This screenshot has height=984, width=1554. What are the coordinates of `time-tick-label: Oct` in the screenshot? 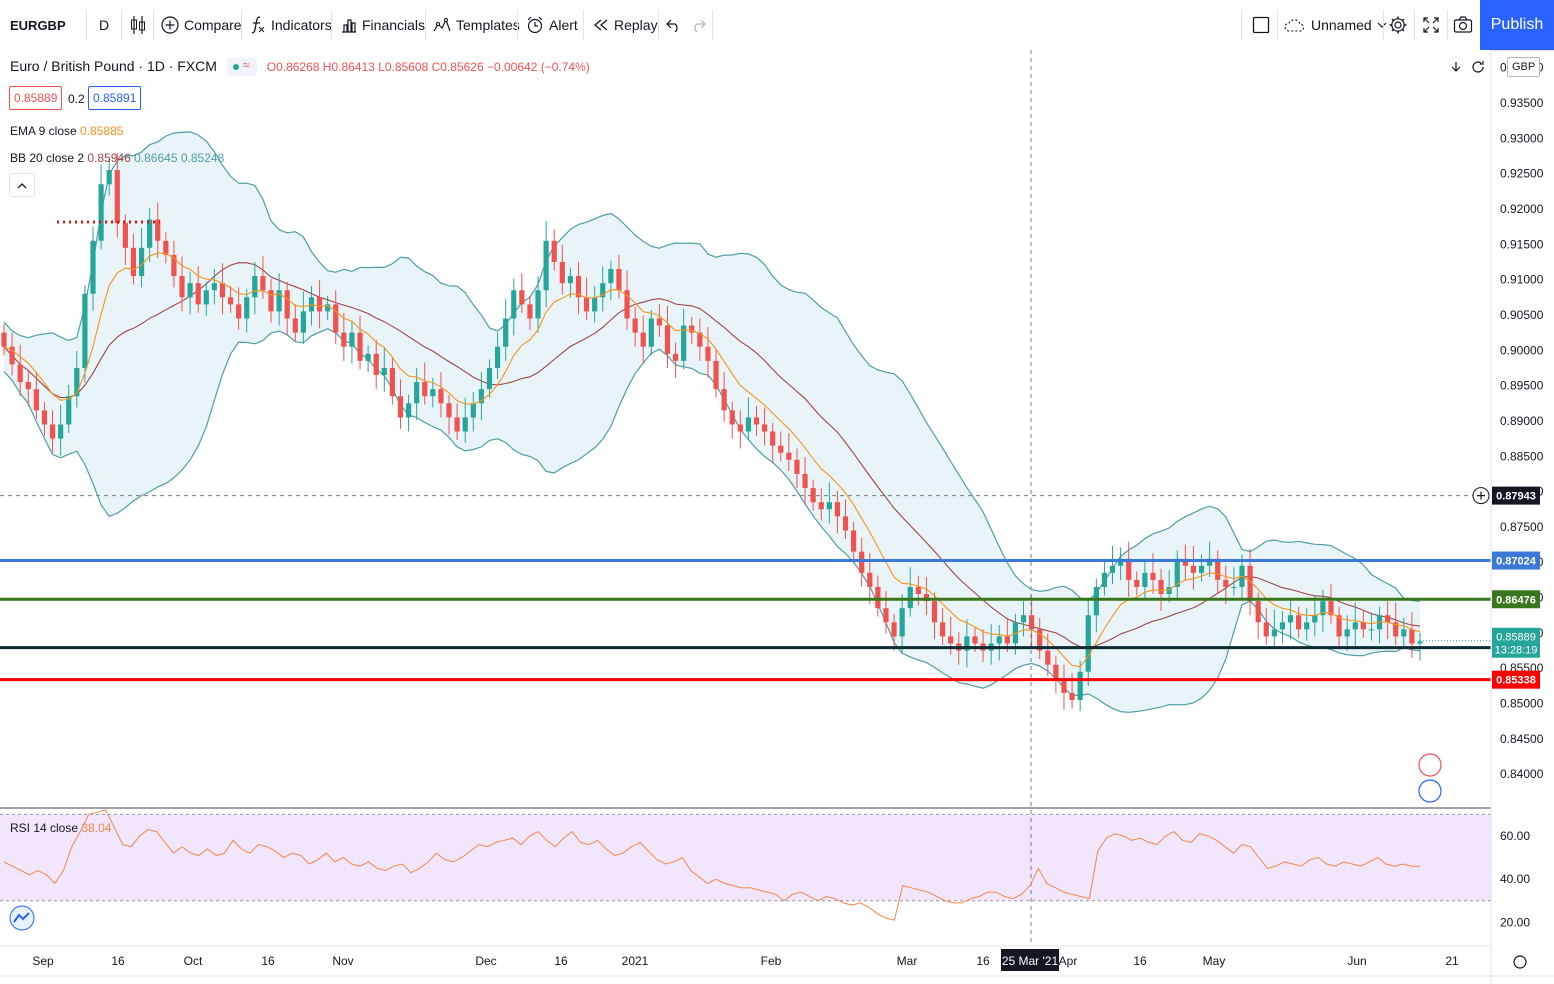 It's located at (193, 961).